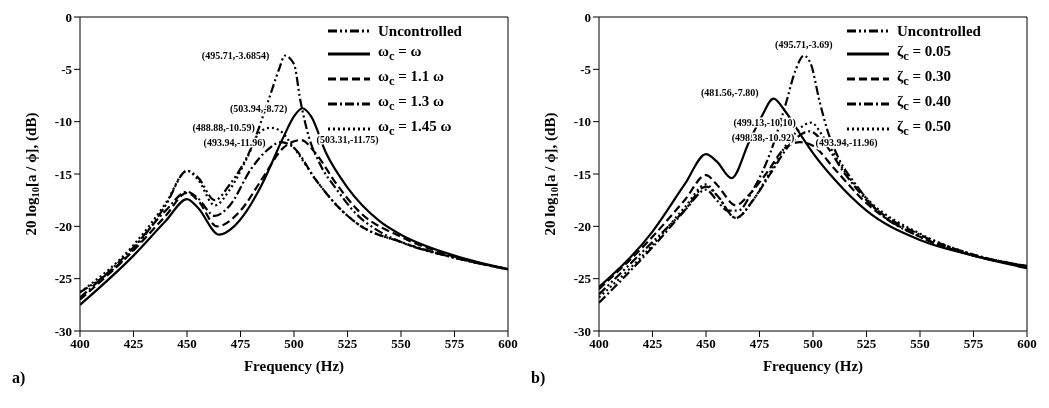 The height and width of the screenshot is (408, 1049). Describe the element at coordinates (924, 78) in the screenshot. I see `legend-label: ζ$_{c}$ = 0.30` at that location.